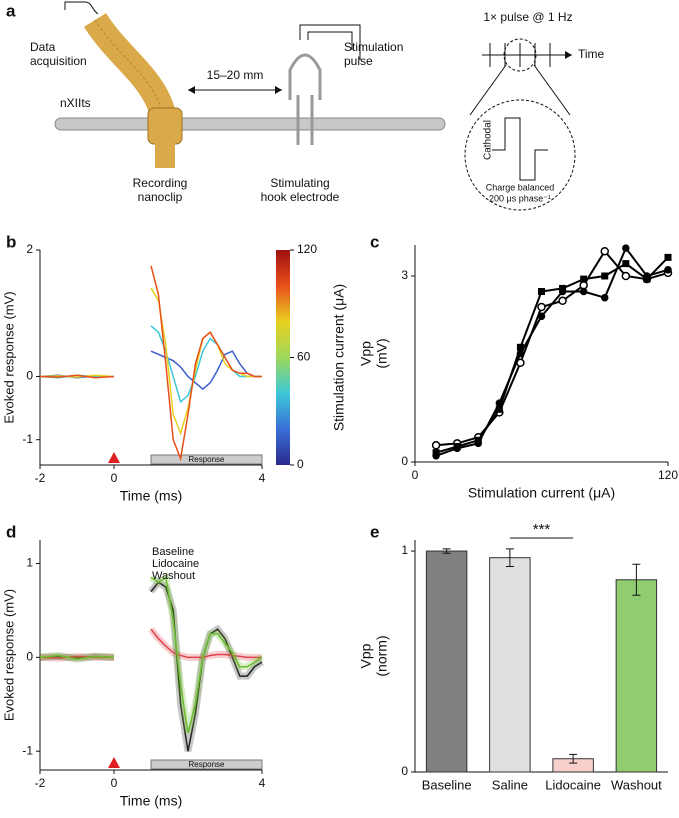  I want to click on label: acquisition, so click(58, 61).